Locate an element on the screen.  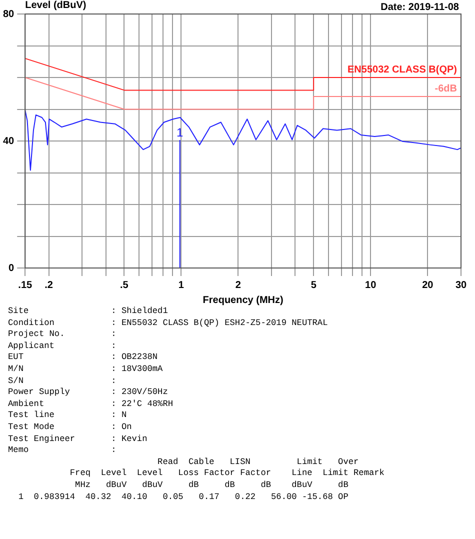
text: Ambient : 22'C 48%RH is located at coordinates (91, 404).